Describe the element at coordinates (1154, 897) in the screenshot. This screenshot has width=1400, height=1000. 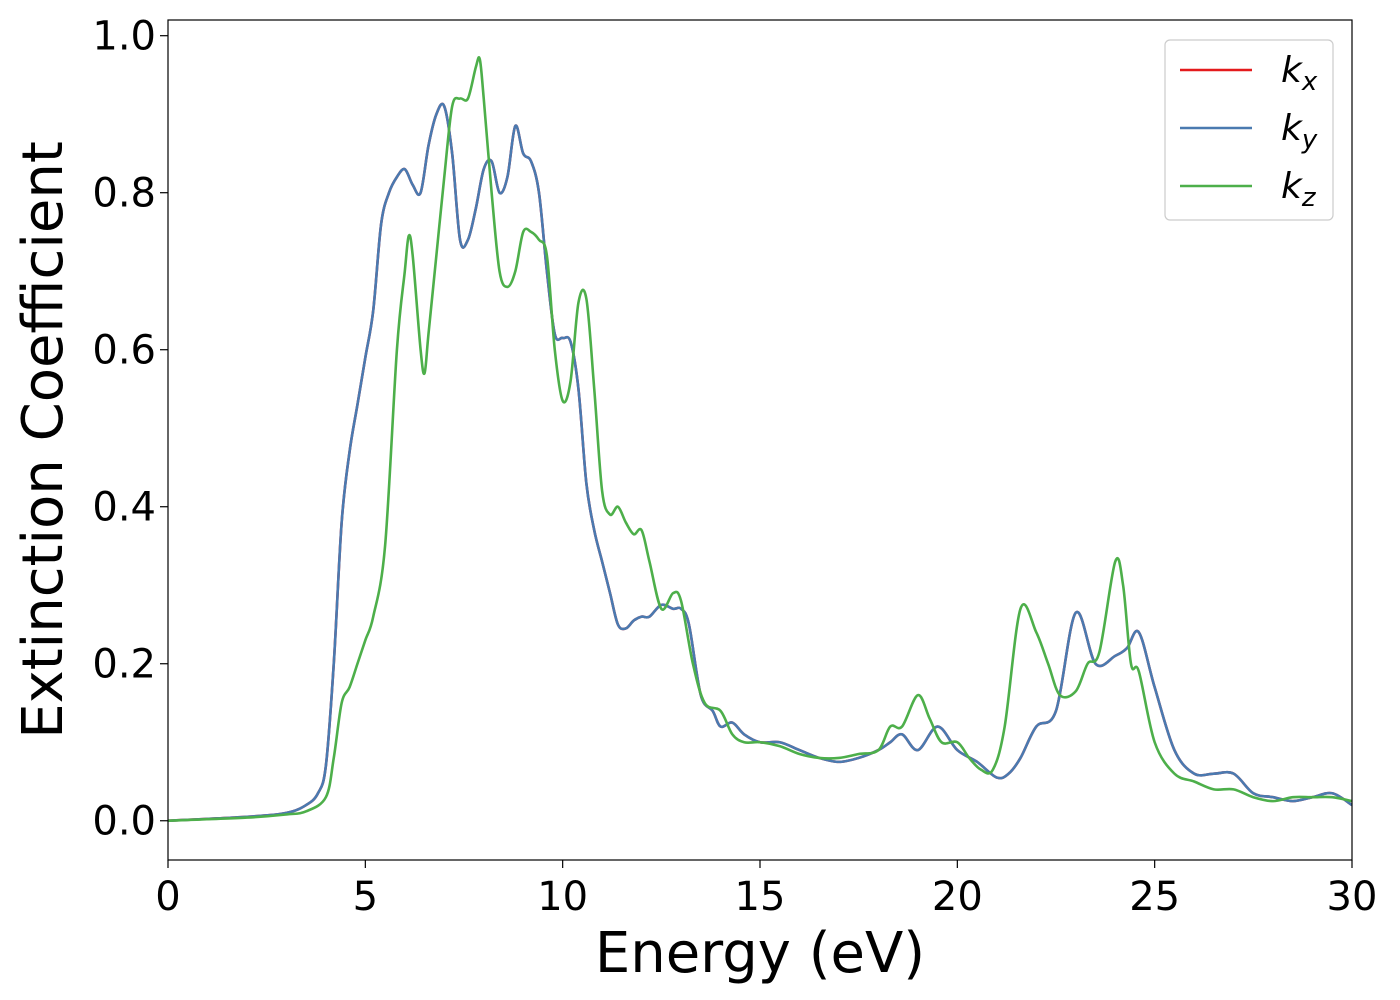
I see `x-tick-label: 25` at that location.